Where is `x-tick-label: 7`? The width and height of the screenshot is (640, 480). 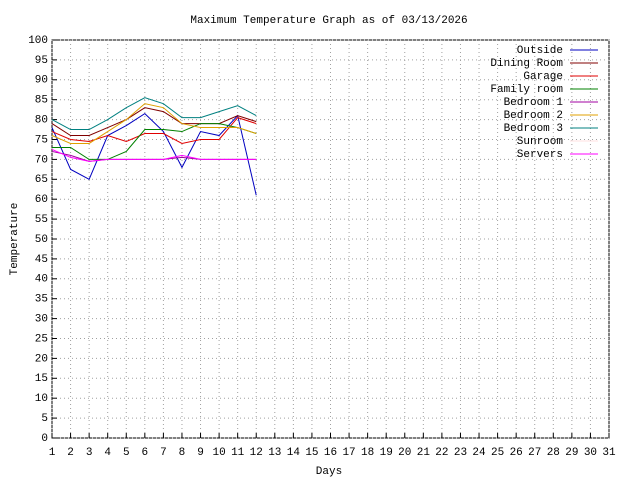 x-tick-label: 7 is located at coordinates (163, 453).